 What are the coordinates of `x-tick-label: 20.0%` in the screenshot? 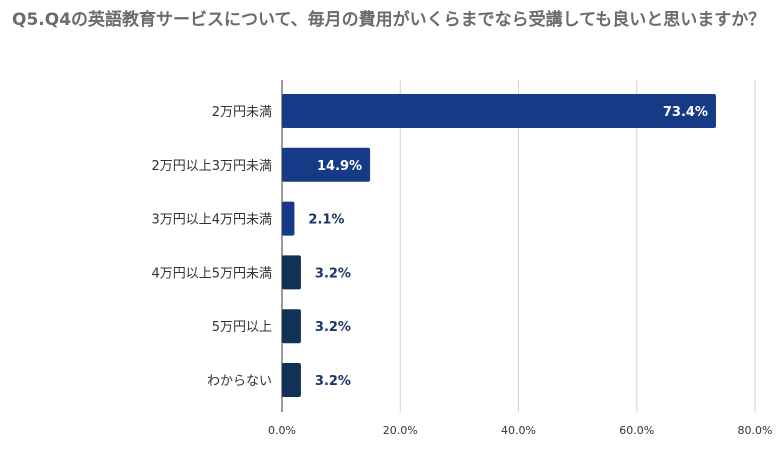 It's located at (400, 430).